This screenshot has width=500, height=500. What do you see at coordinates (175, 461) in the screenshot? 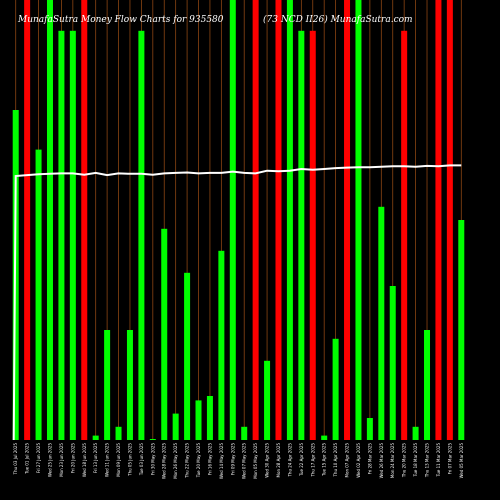
I see `x-tick-label: Mon 26 May 2025` at bounding box center [175, 461].